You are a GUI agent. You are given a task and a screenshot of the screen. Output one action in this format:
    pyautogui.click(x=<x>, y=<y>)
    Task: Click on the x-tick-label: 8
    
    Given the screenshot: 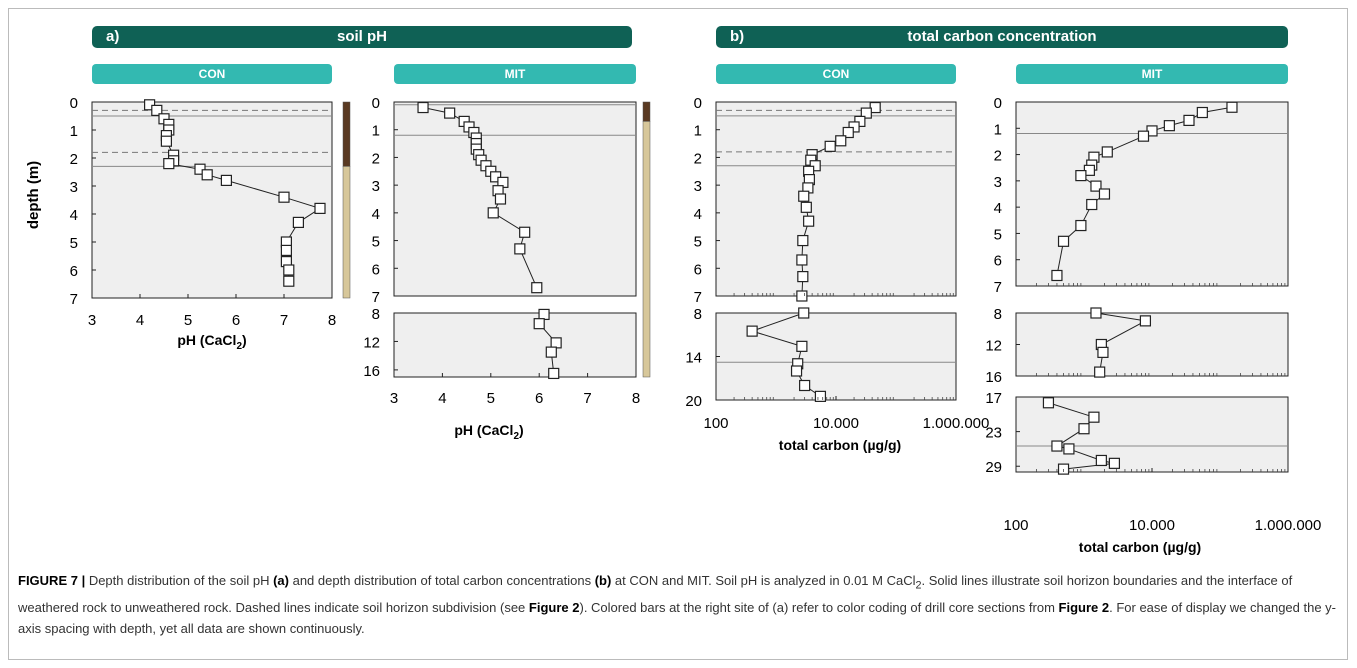 What is the action you would take?
    pyautogui.click(x=636, y=398)
    